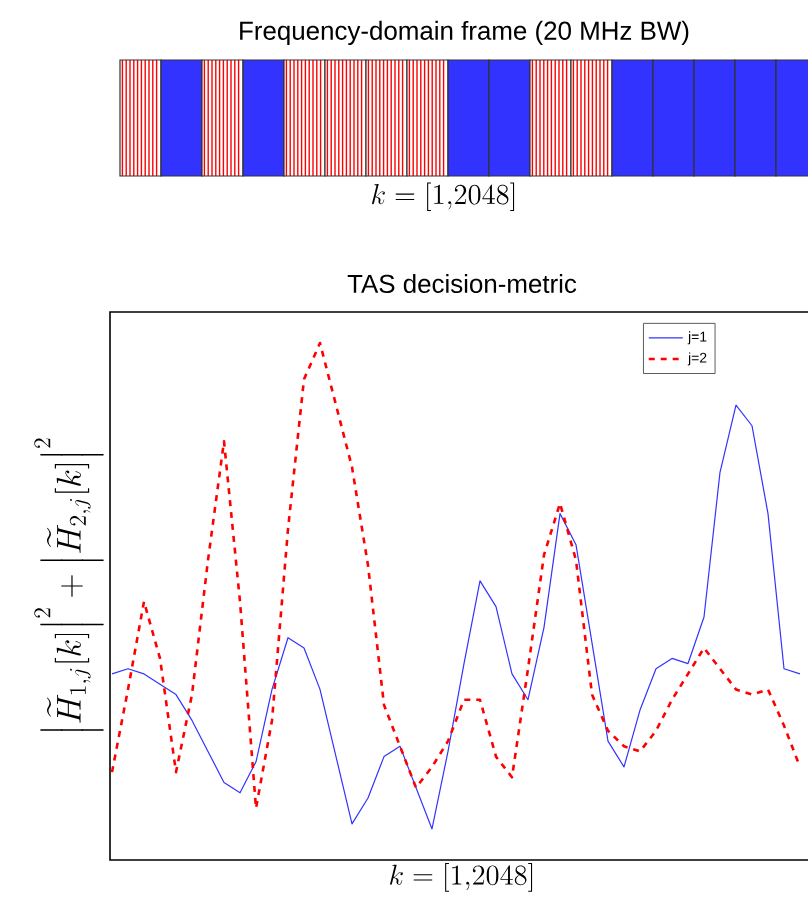 The image size is (808, 918). What do you see at coordinates (443, 197) in the screenshot?
I see `text: $k = [1{,}2048]$` at bounding box center [443, 197].